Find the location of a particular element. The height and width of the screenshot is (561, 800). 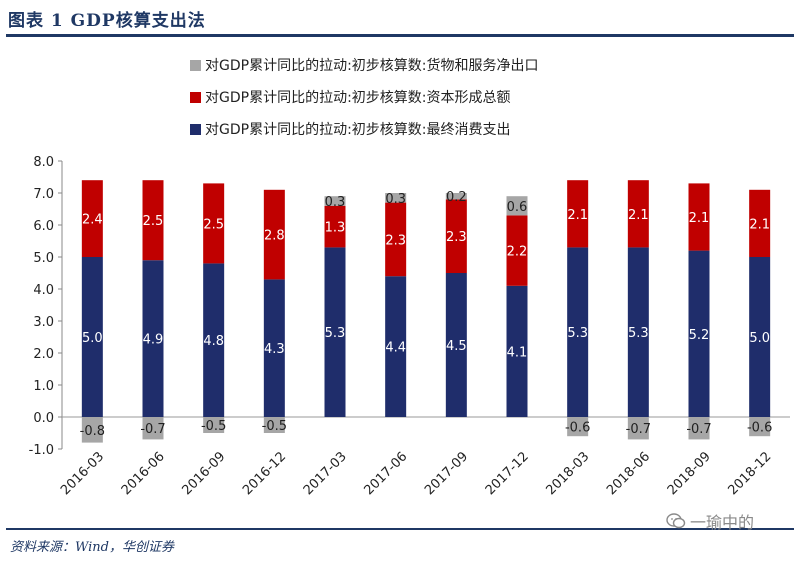

x-tick-label: 2017-03 is located at coordinates (325, 473).